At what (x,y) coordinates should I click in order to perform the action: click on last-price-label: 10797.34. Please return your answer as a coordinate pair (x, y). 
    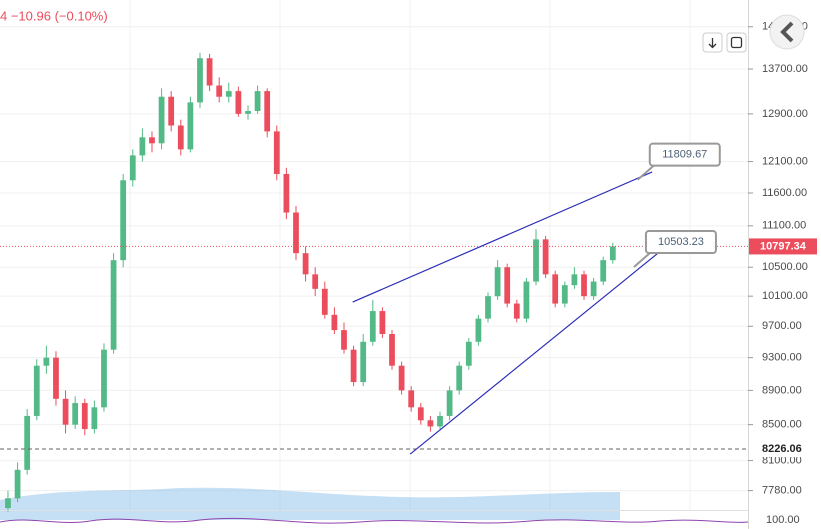
    Looking at the image, I should click on (783, 246).